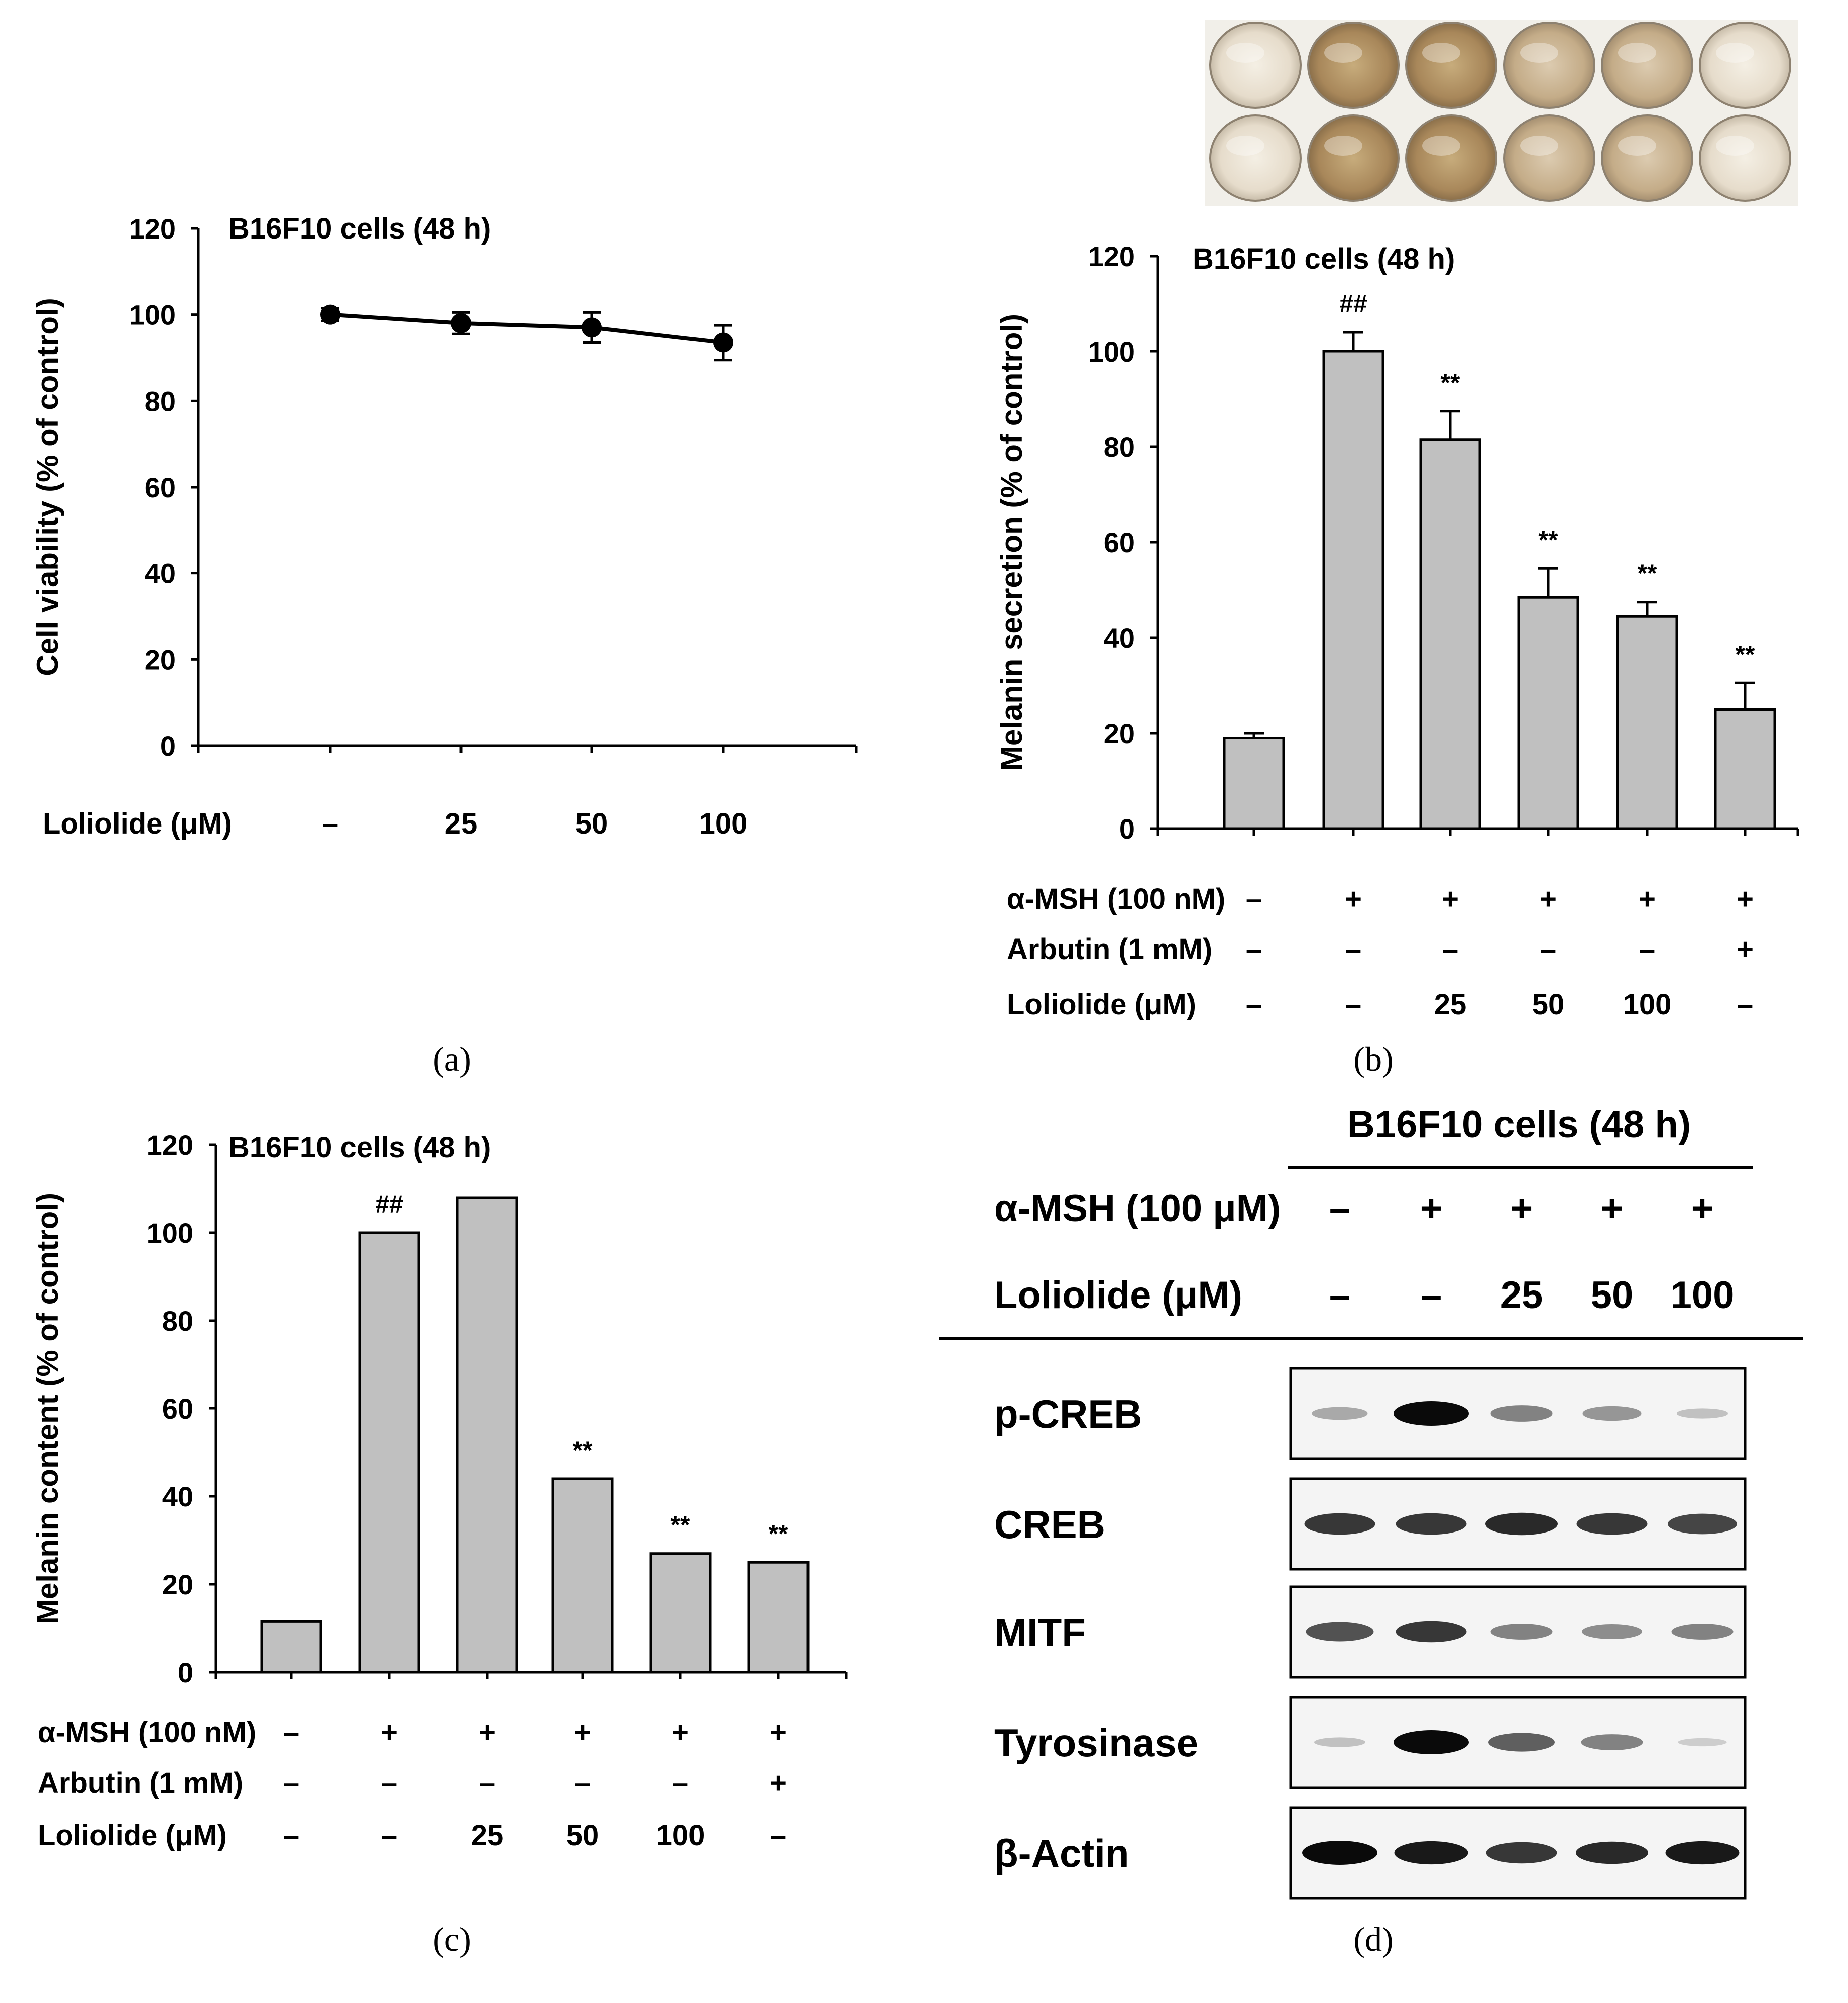  Describe the element at coordinates (160, 659) in the screenshot. I see `panel-a-y-tick-label: 20` at that location.